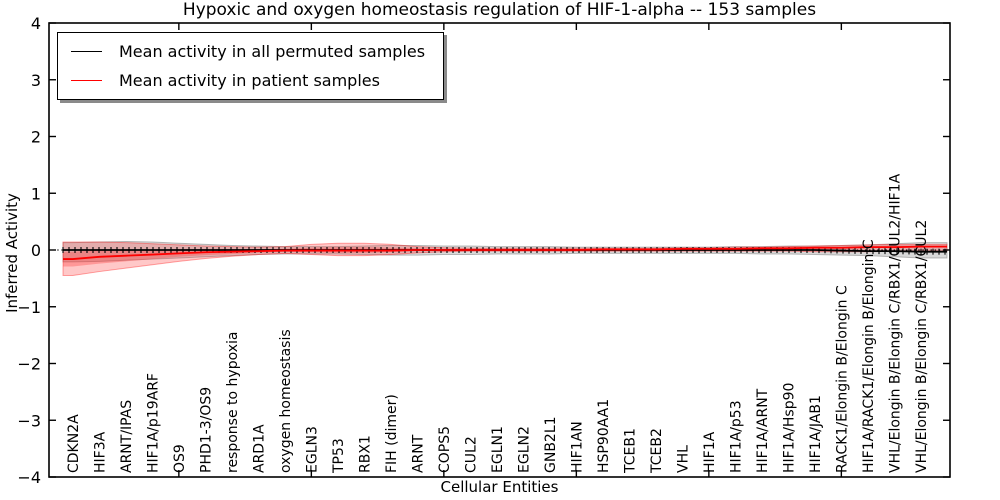  What do you see at coordinates (29, 364) in the screenshot?
I see `y-tick-label: −2` at bounding box center [29, 364].